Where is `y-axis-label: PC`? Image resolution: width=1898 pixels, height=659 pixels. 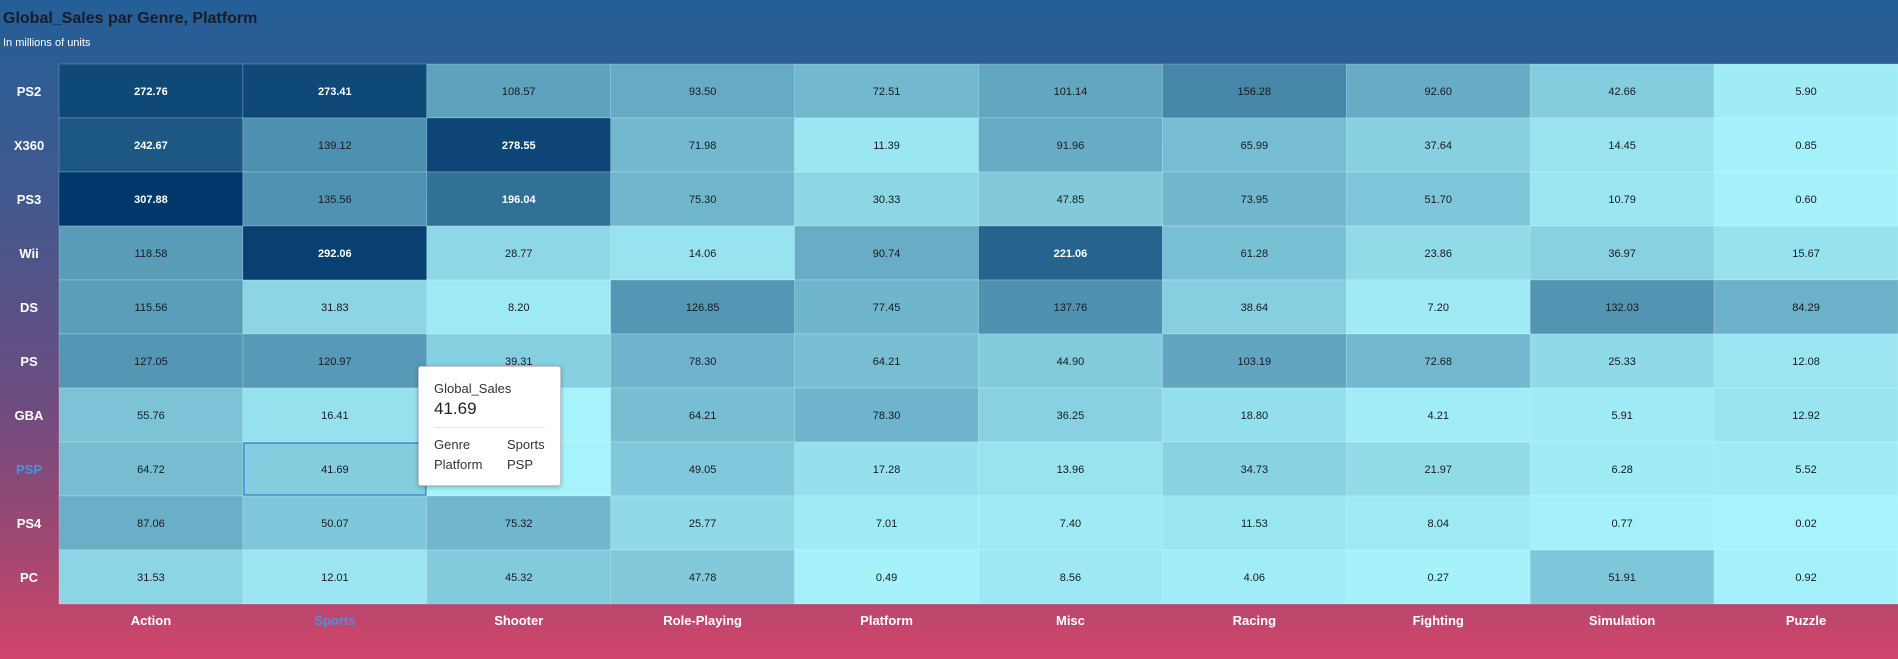
y-axis-label: PC is located at coordinates (29, 577).